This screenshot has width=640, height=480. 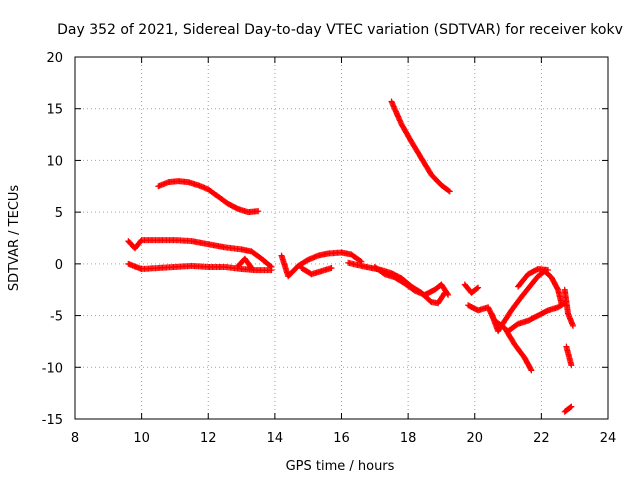 I want to click on x-tick-label: 12, so click(x=208, y=438).